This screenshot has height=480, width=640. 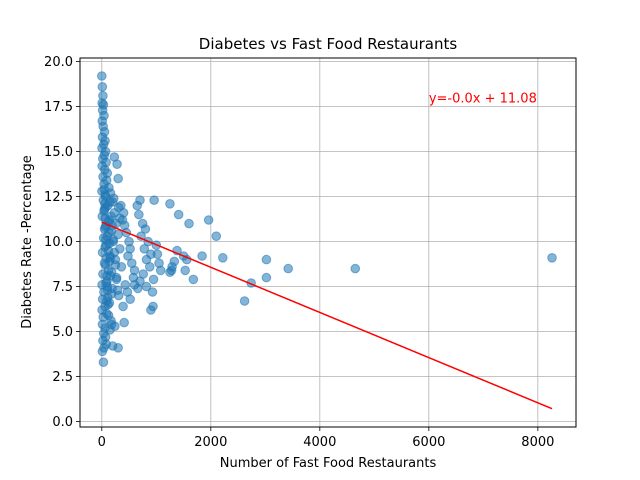 I want to click on regression-annotation: y=-0.0x + 11.08, so click(x=483, y=99).